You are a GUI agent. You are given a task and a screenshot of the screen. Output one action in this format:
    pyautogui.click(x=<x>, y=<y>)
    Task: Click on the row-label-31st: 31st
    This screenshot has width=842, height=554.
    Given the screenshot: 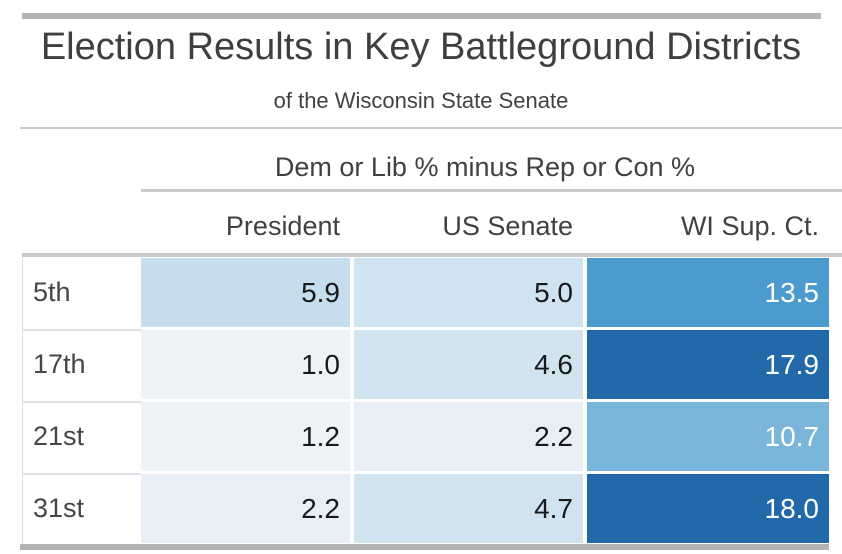 What is the action you would take?
    pyautogui.click(x=79, y=508)
    